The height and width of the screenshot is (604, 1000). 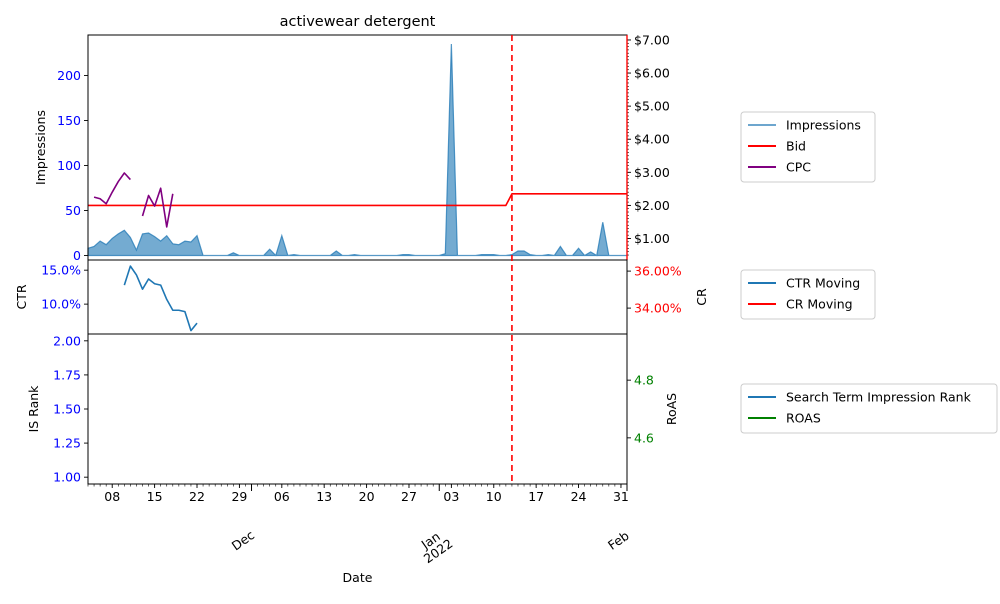 What do you see at coordinates (239, 496) in the screenshot?
I see `x-minor-tick-label: 29` at bounding box center [239, 496].